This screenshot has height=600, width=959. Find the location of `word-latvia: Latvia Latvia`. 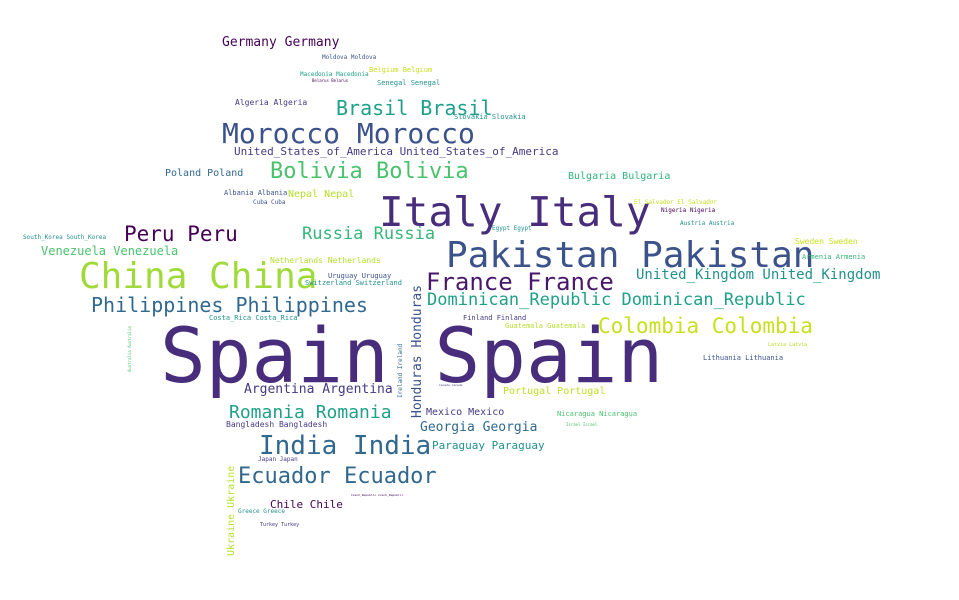

word-latvia: Latvia Latvia is located at coordinates (788, 345).